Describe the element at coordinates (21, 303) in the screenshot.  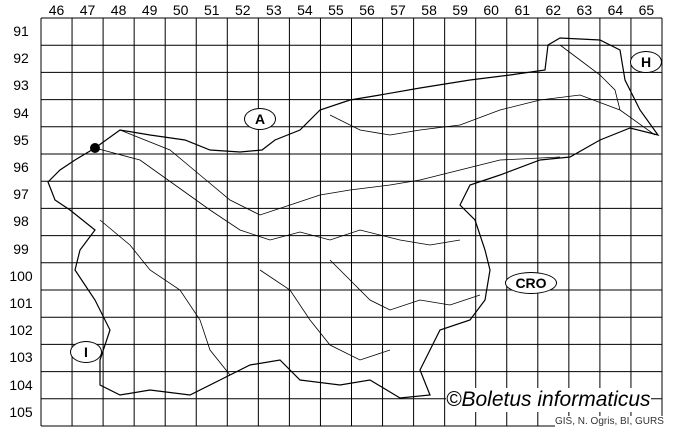
I see `row-label: 101` at that location.